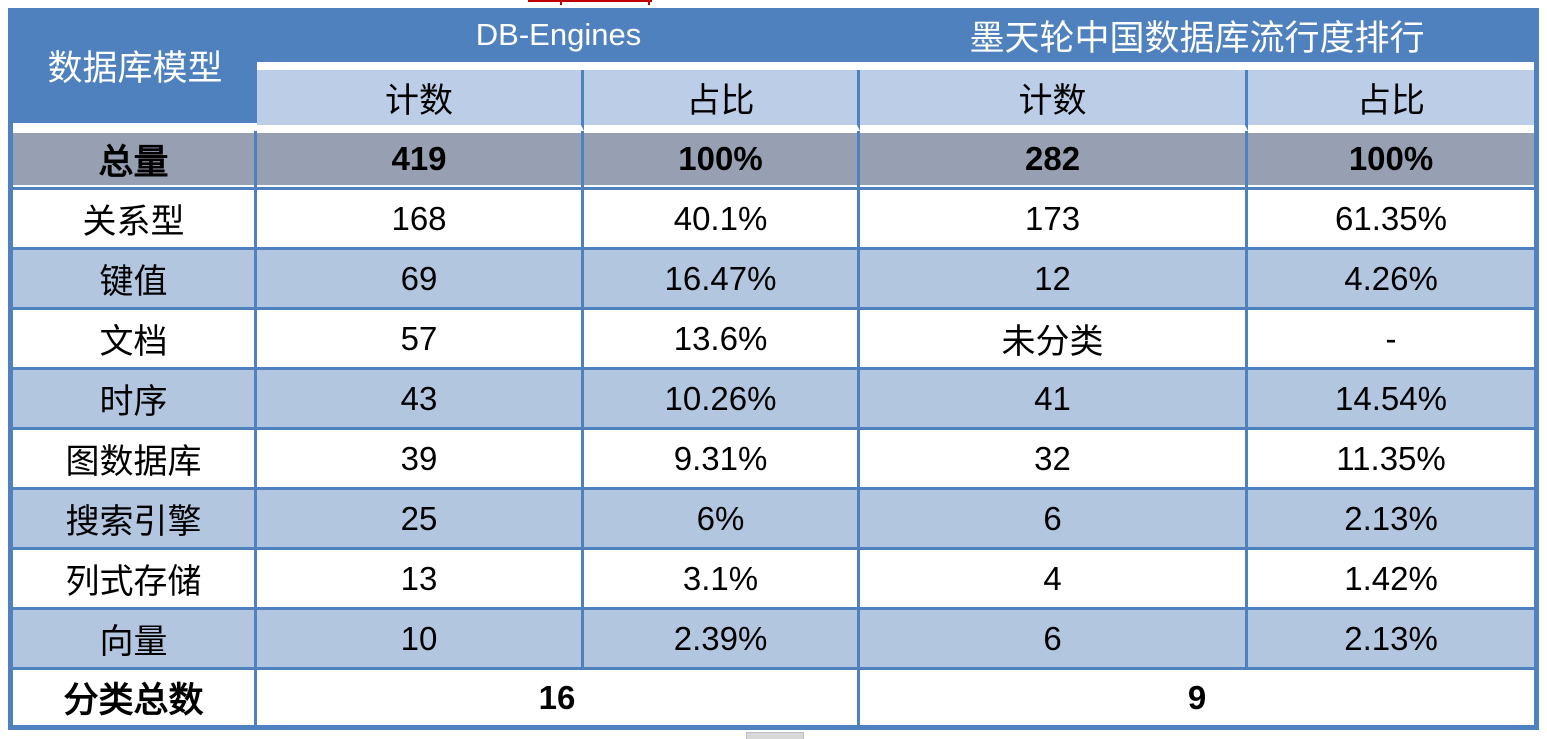 Image resolution: width=1547 pixels, height=739 pixels. I want to click on data-row-search-engine: 搜索引擎 25 6% 6 2.13%, so click(774, 520).